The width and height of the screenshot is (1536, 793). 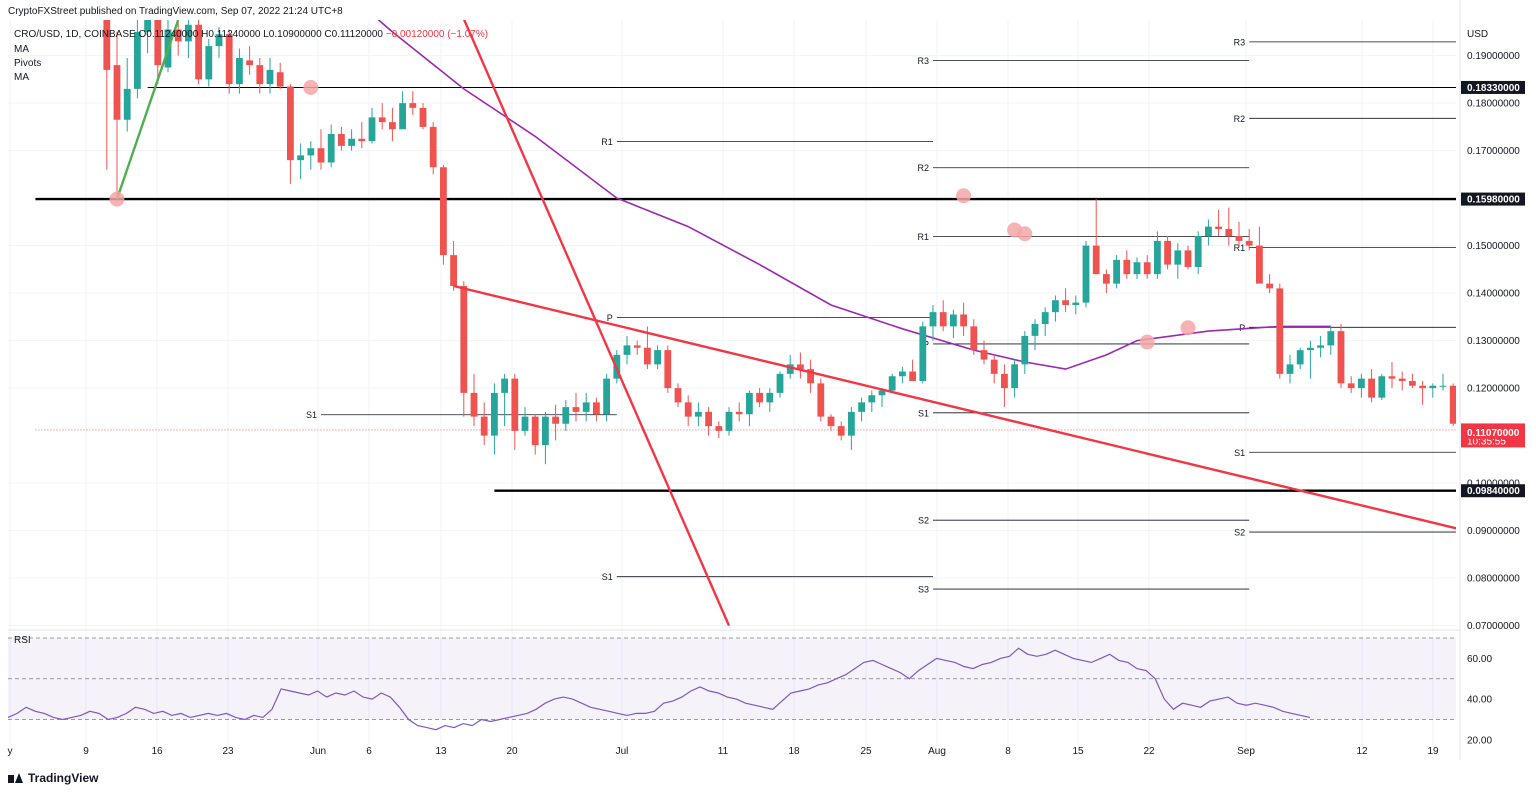 I want to click on pivot-label: P, so click(x=610, y=318).